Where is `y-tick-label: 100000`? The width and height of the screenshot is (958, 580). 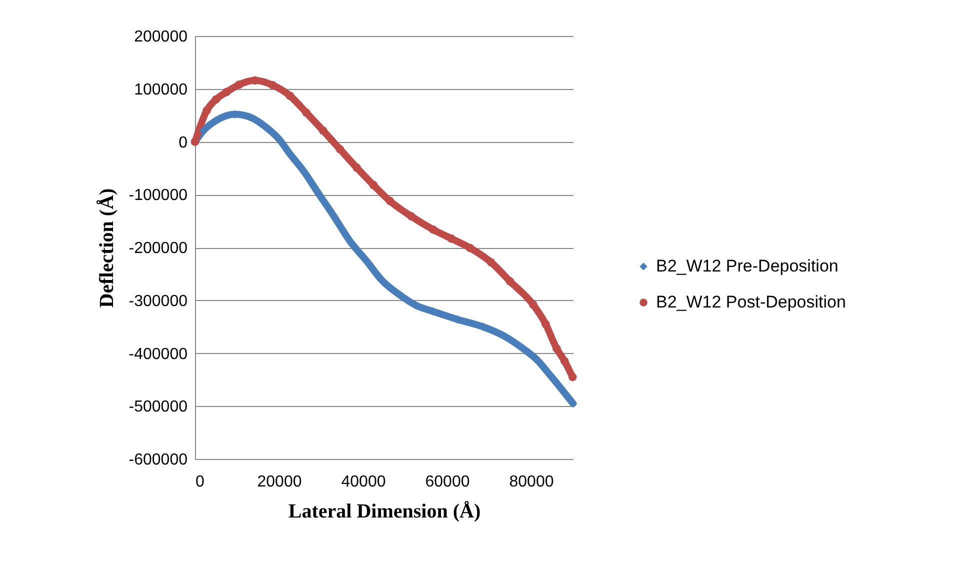 y-tick-label: 100000 is located at coordinates (161, 89).